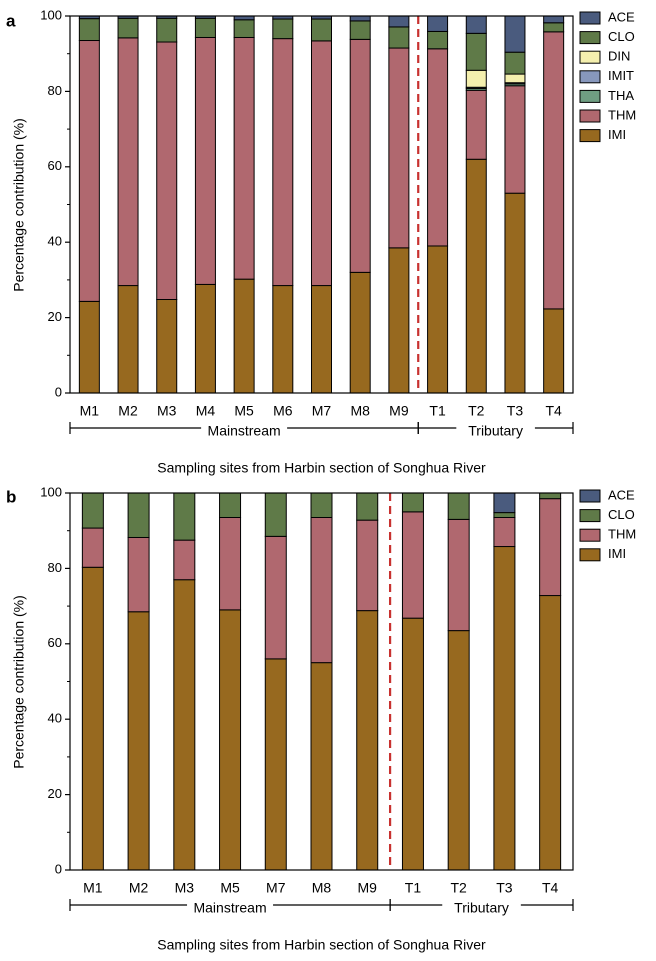 This screenshot has height=961, width=656. Describe the element at coordinates (55, 718) in the screenshot. I see `y-tick-label: 40` at that location.